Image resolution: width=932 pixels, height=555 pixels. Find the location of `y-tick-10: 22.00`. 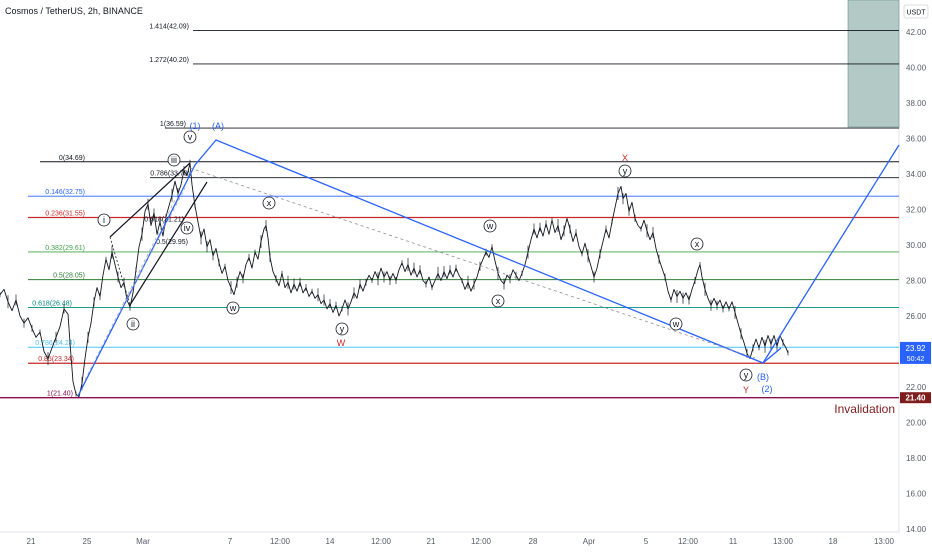

y-tick-10: 22.00 is located at coordinates (916, 387).